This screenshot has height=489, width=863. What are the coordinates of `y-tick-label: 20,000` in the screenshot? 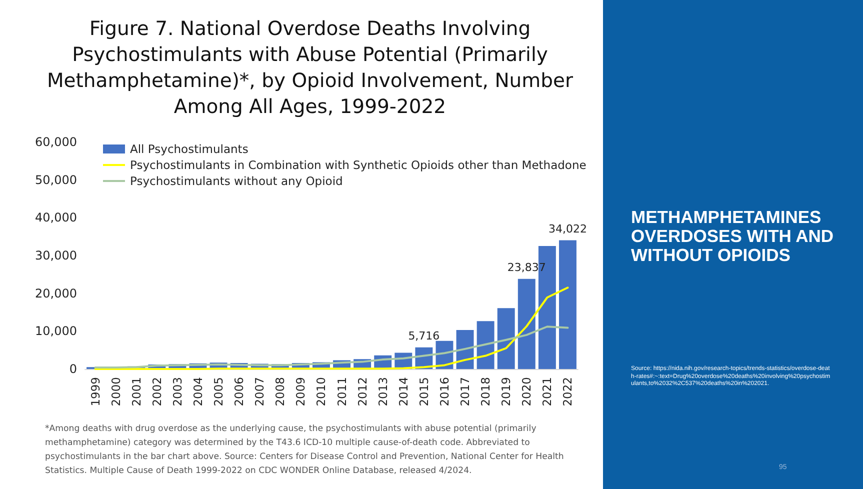 It's located at (56, 293).